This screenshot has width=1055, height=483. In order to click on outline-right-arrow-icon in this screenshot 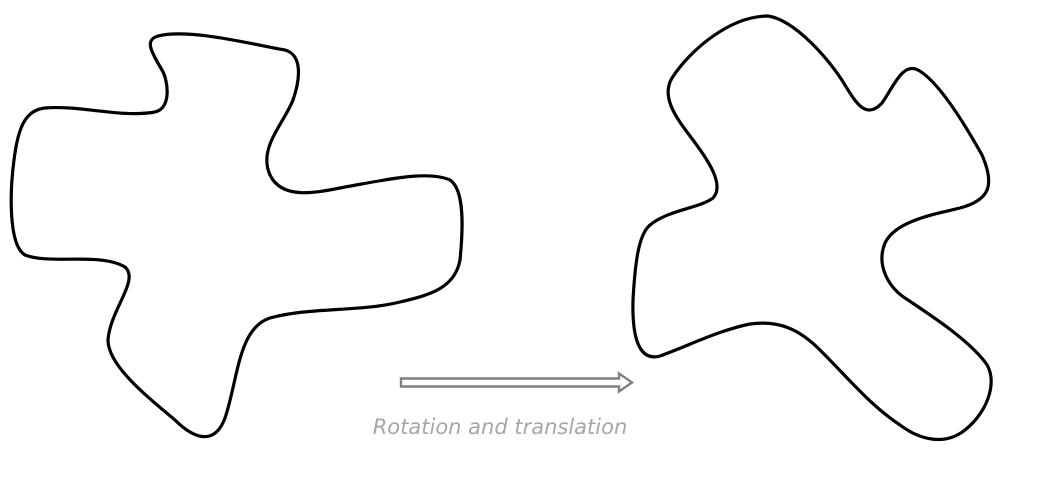, I will do `click(517, 382)`.